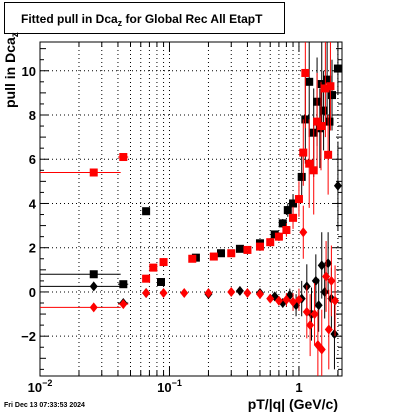 This screenshot has width=400, height=414. Describe the element at coordinates (28, 336) in the screenshot. I see `y-tick-label: −2` at that location.